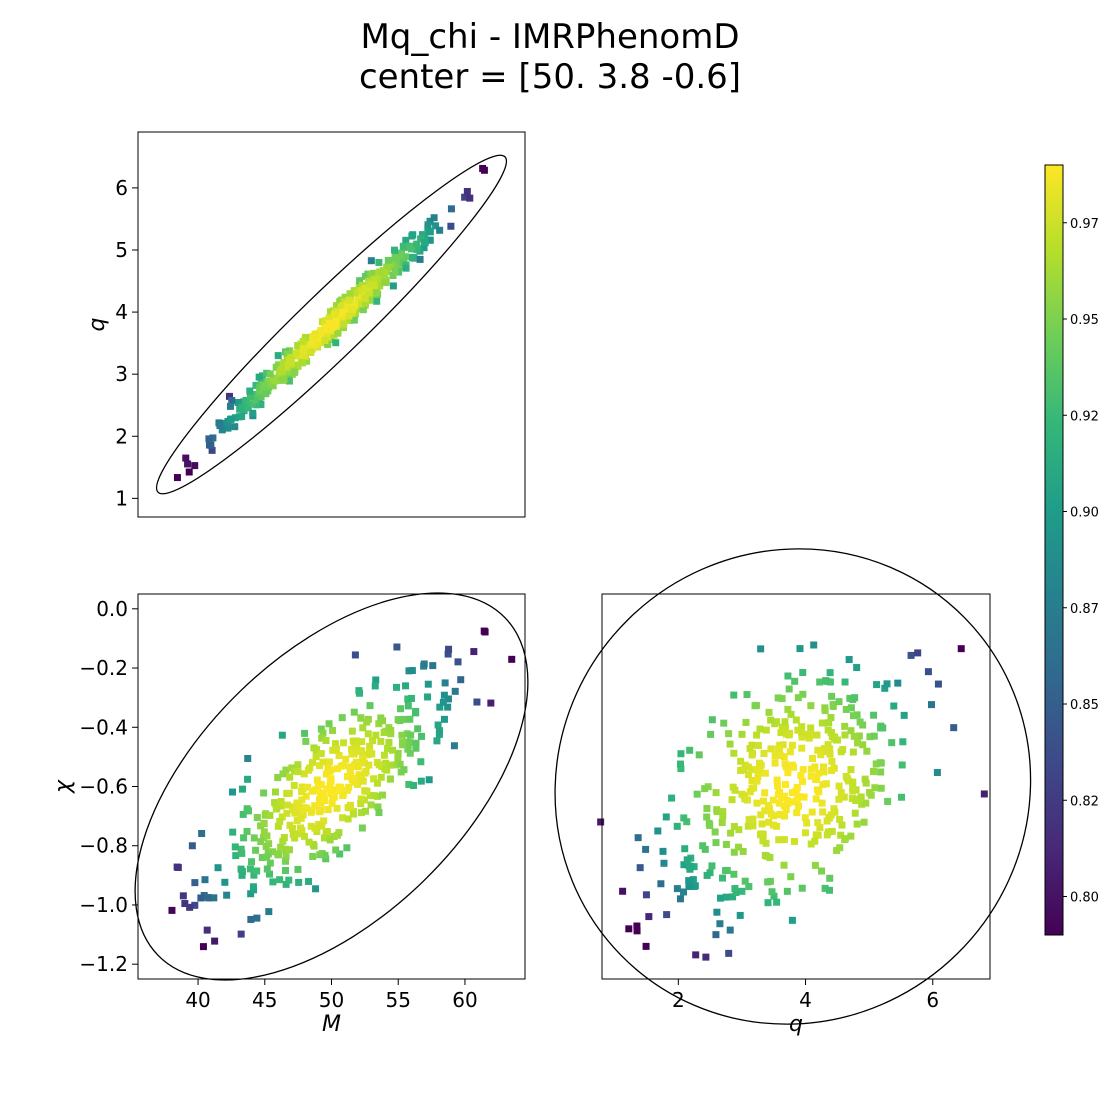  What do you see at coordinates (796, 786) in the screenshot?
I see `axes-frame` at bounding box center [796, 786].